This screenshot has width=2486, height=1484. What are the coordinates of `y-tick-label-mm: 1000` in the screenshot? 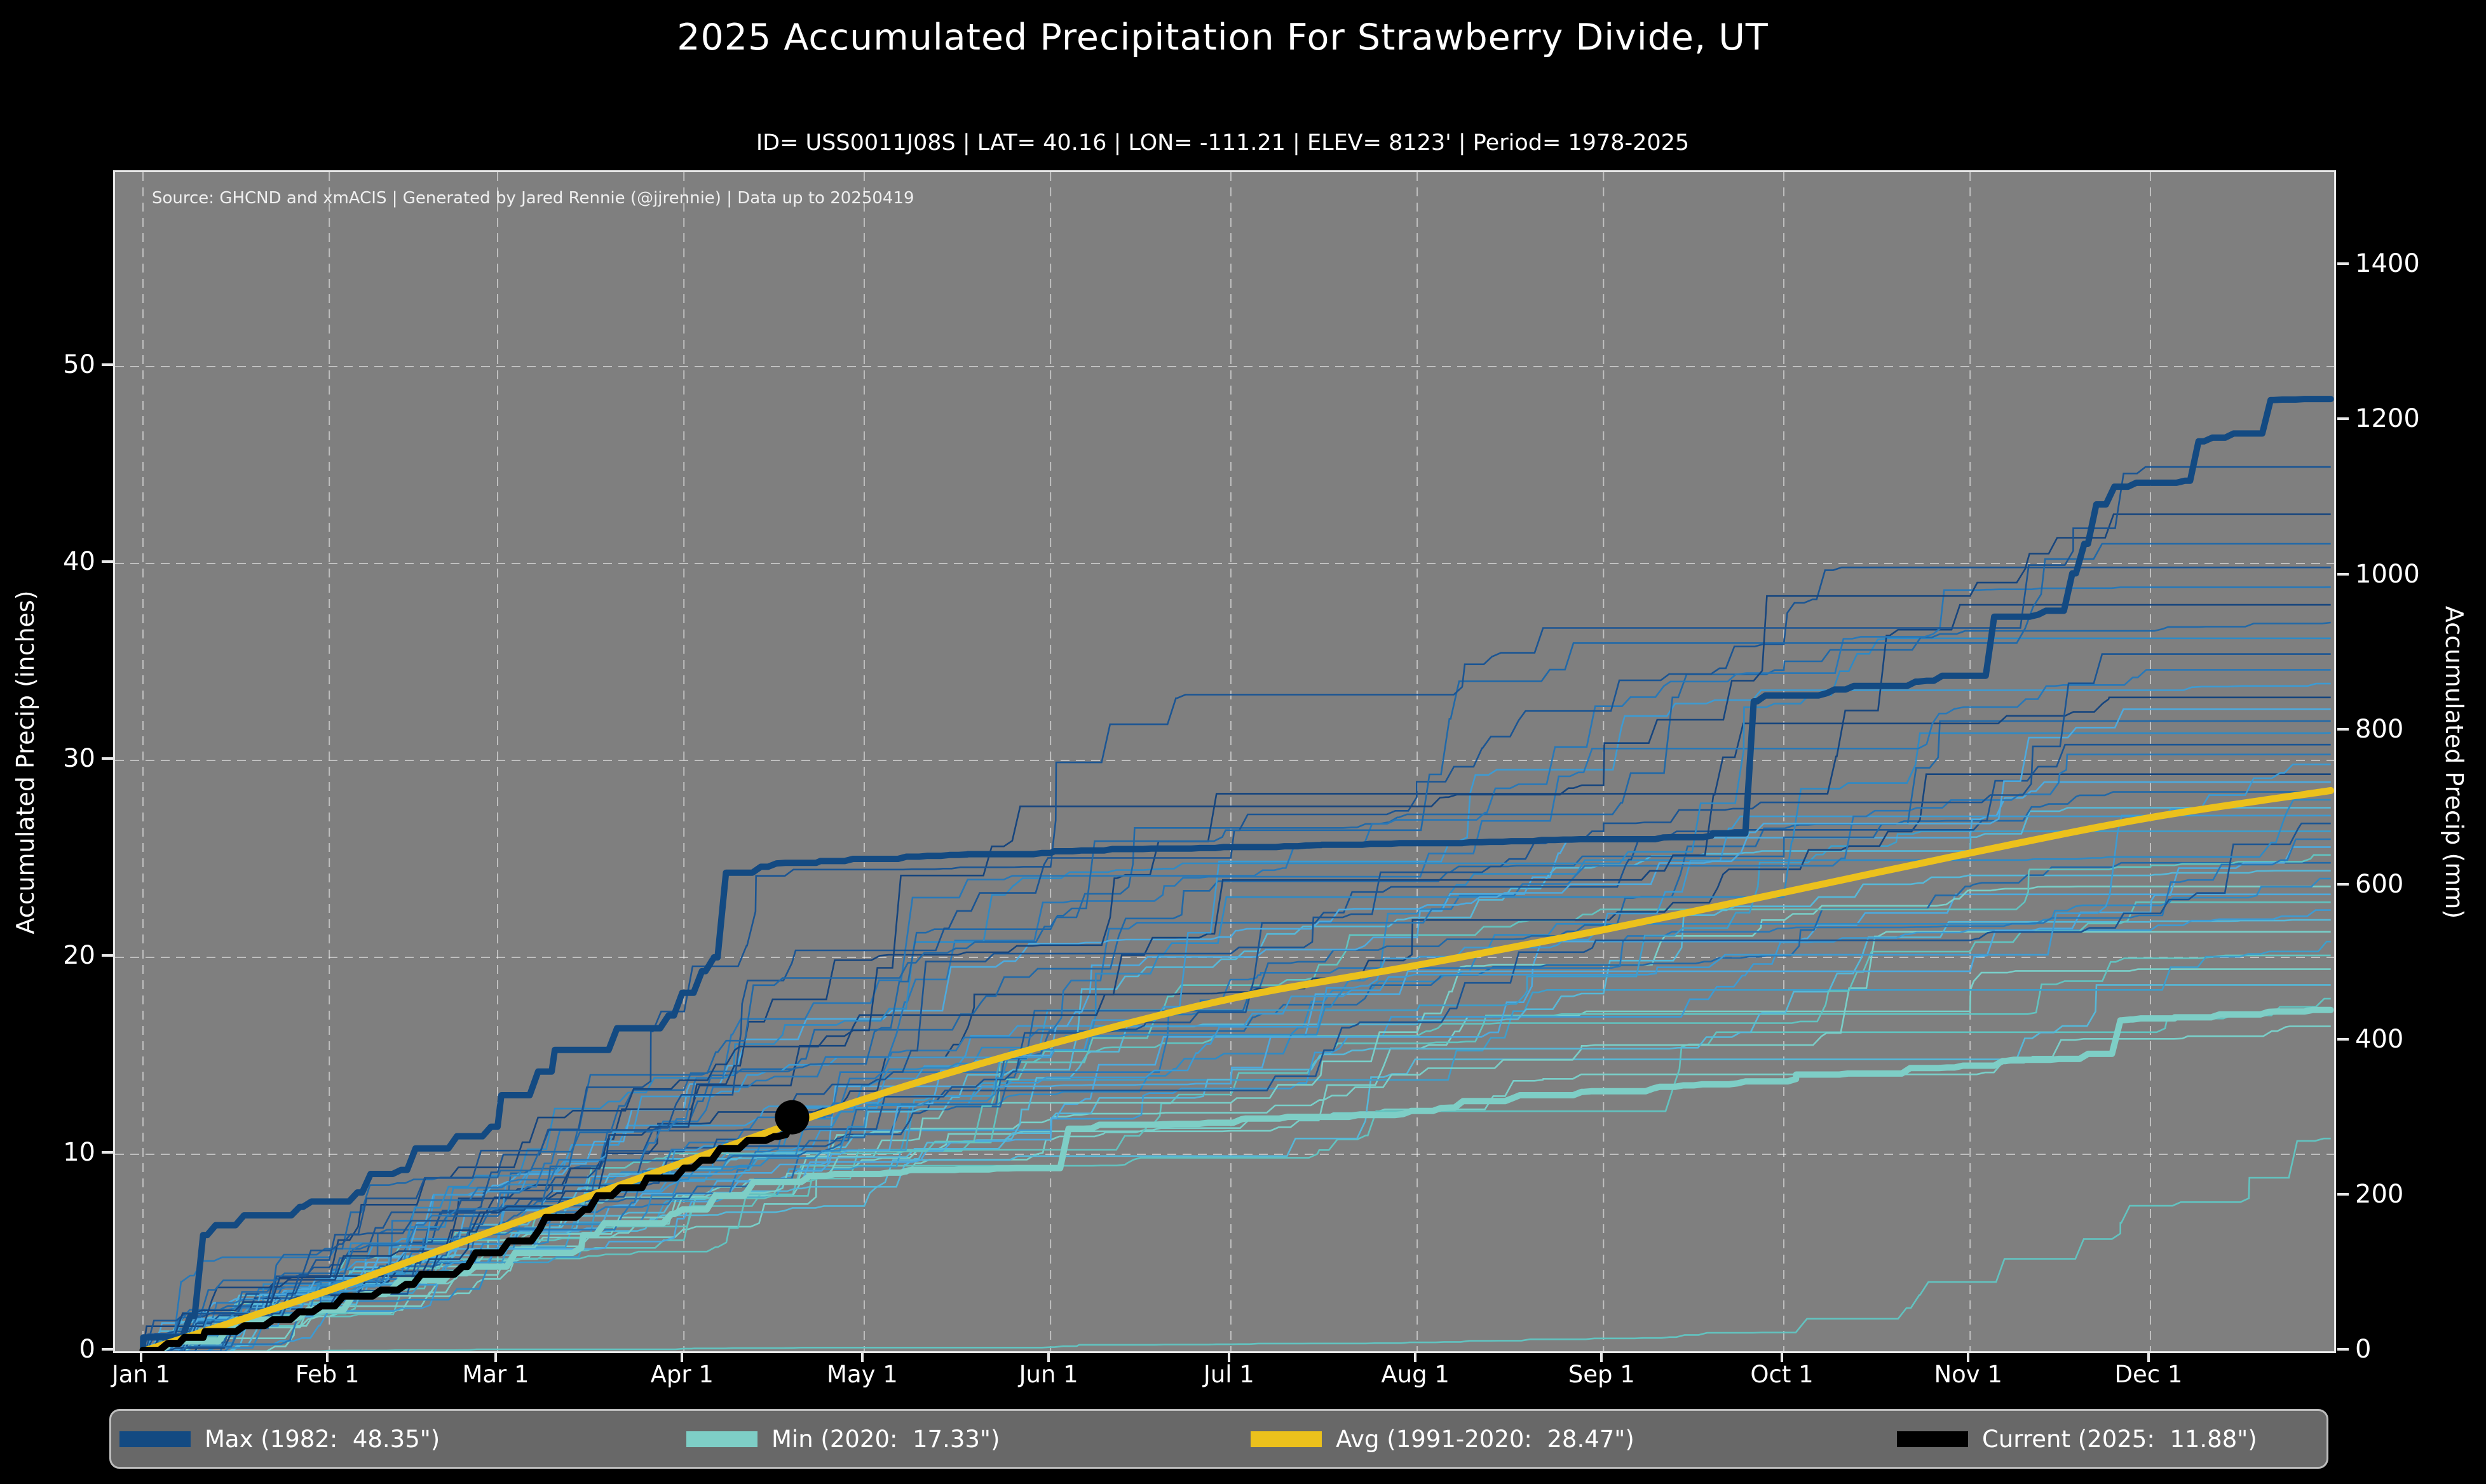 It's located at (2387, 574).